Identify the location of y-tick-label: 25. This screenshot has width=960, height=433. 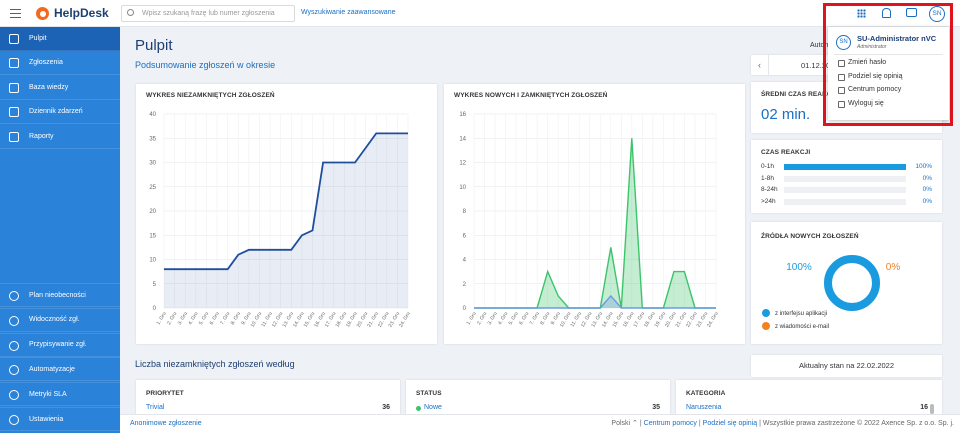
(152, 188).